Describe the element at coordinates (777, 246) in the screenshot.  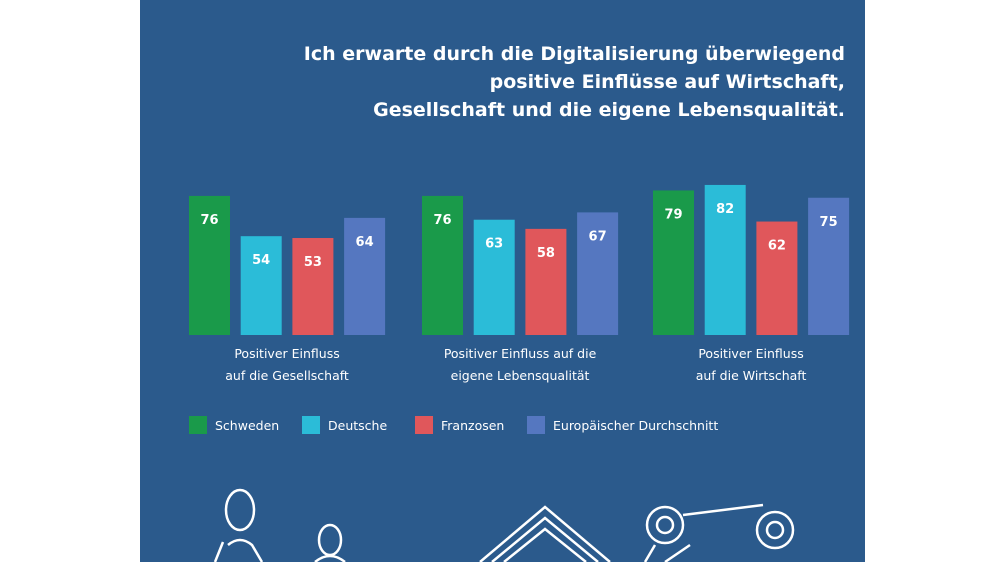
I see `value-label: 62` at that location.